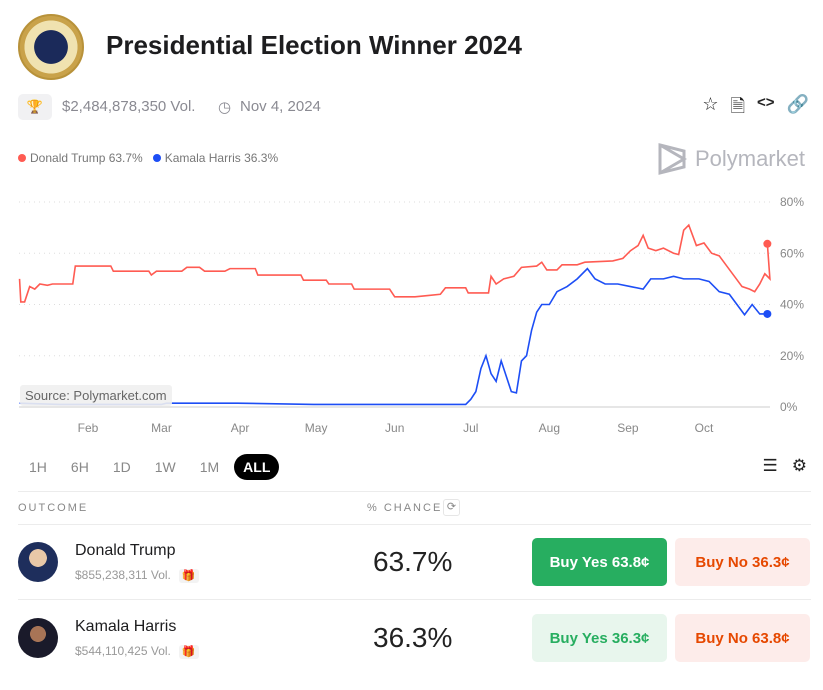  Describe the element at coordinates (88, 428) in the screenshot. I see `x-tick-label: Feb` at that location.